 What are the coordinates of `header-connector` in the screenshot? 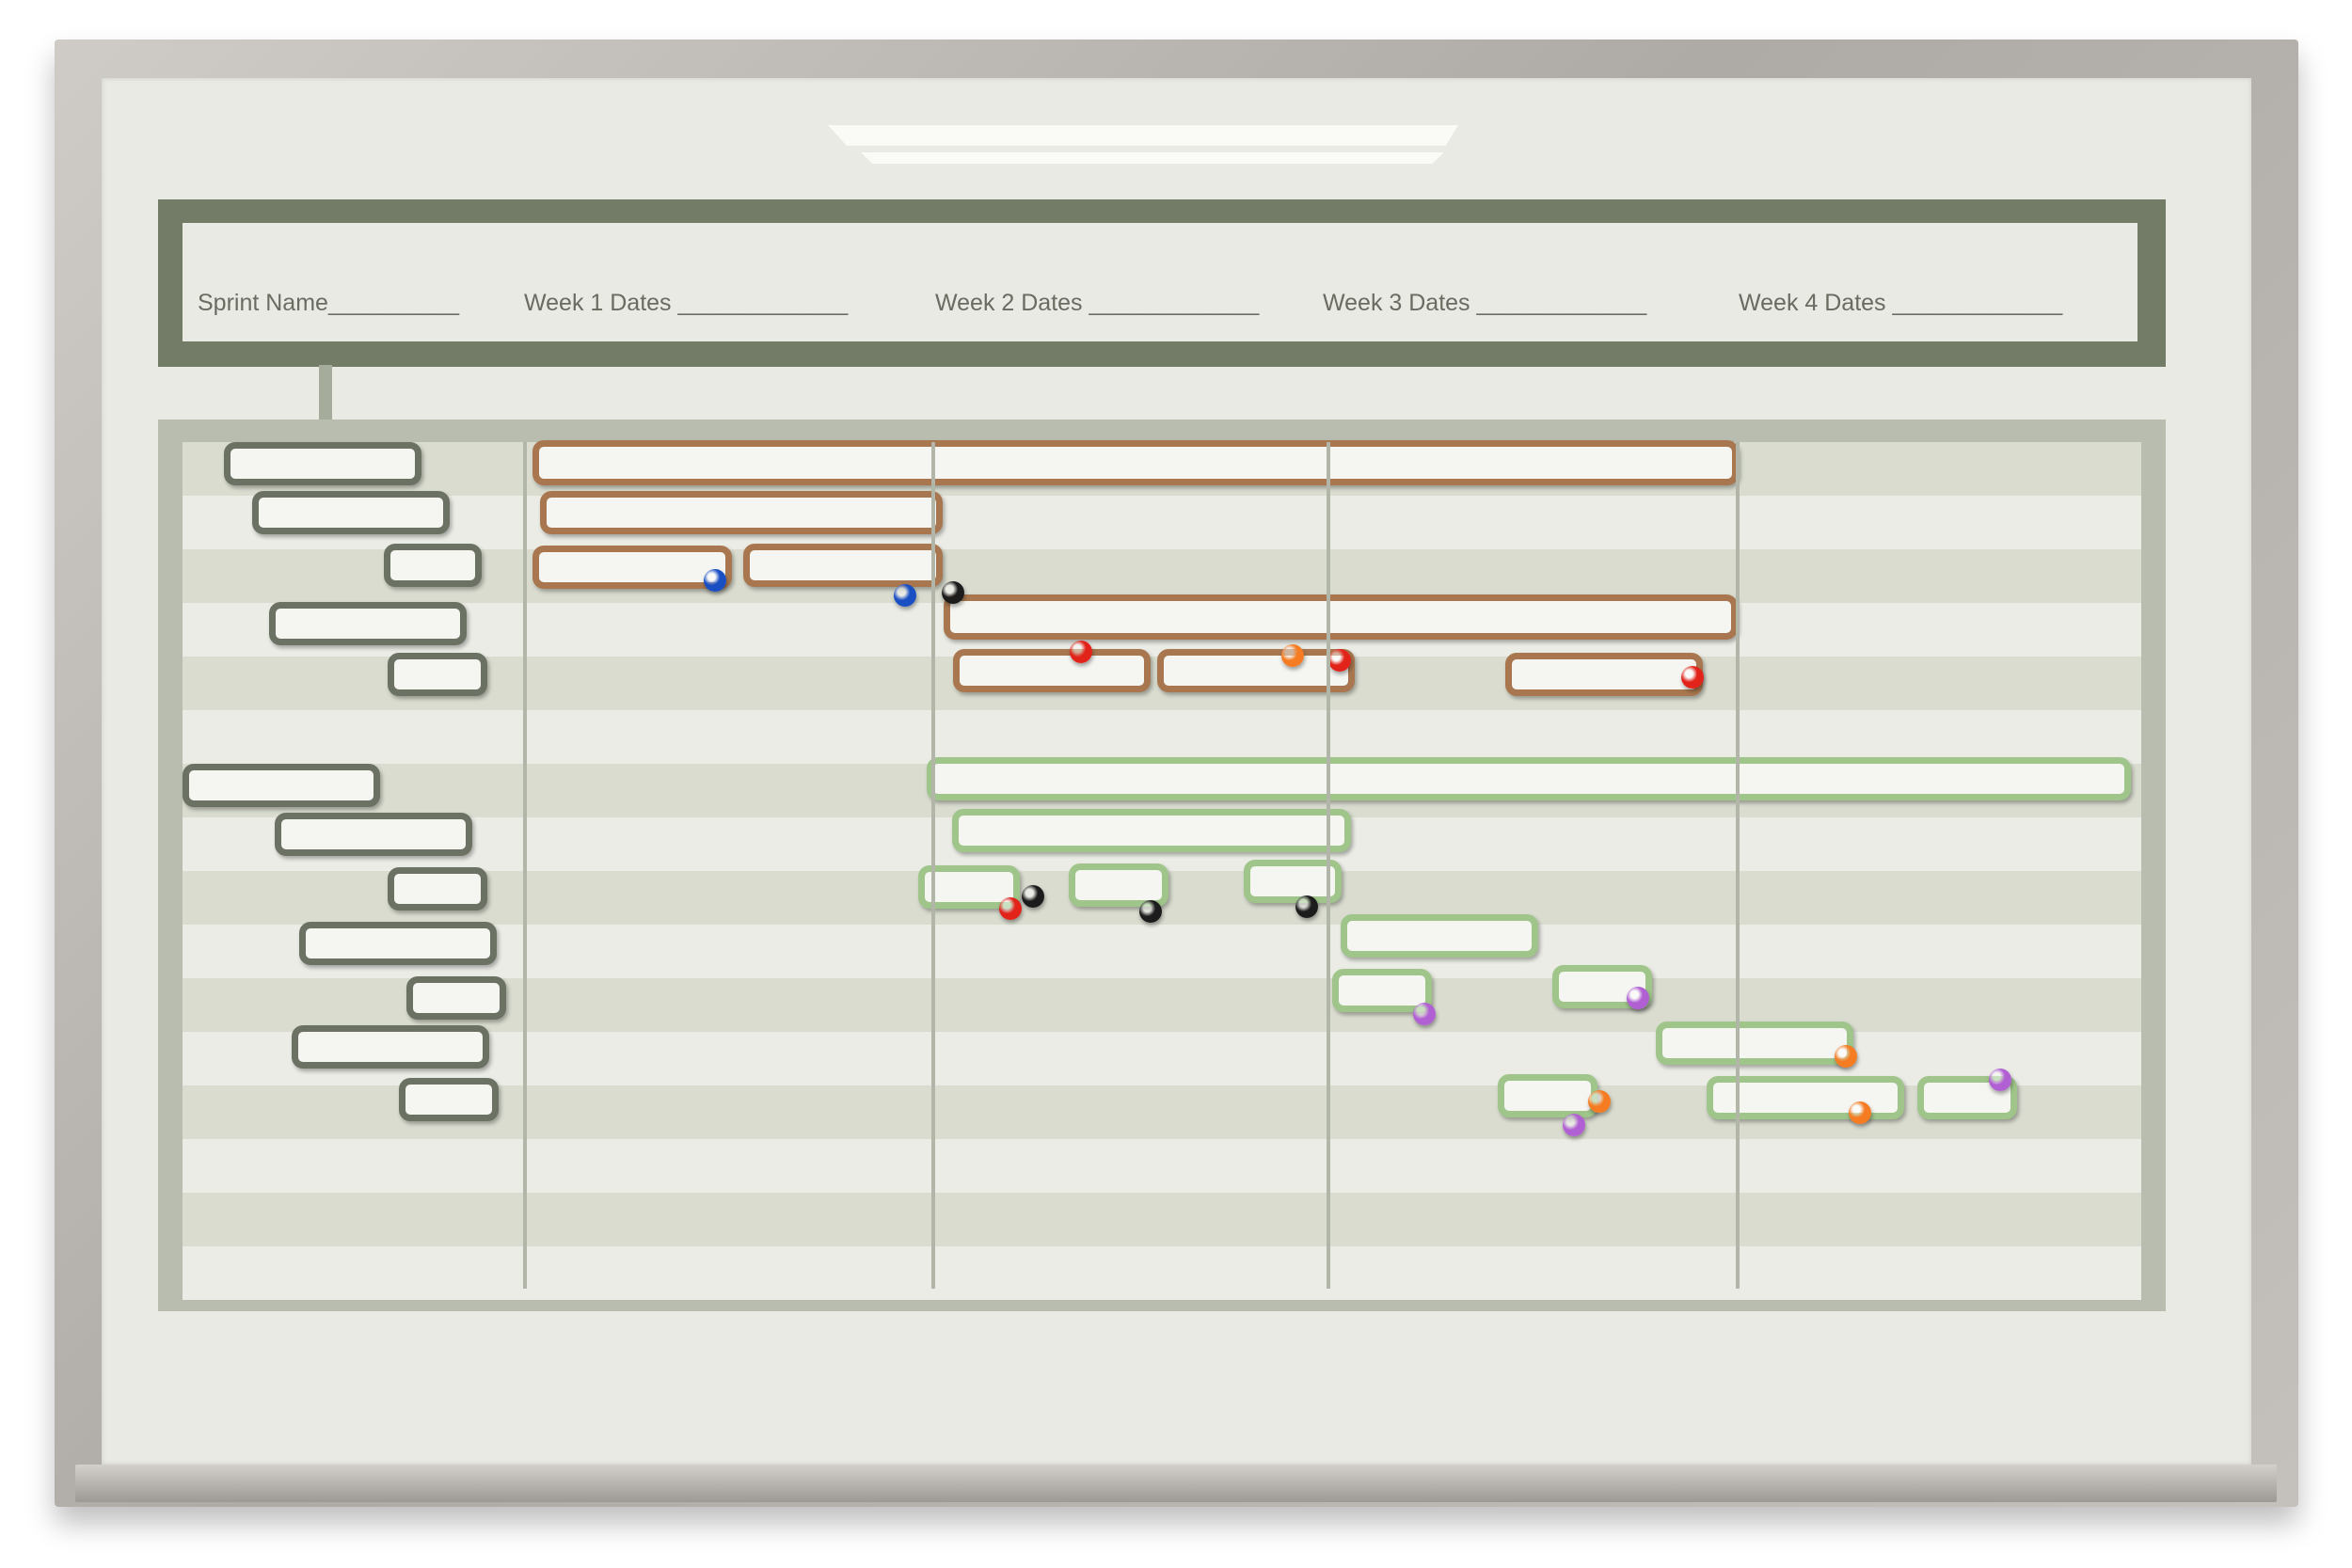 It's located at (325, 393).